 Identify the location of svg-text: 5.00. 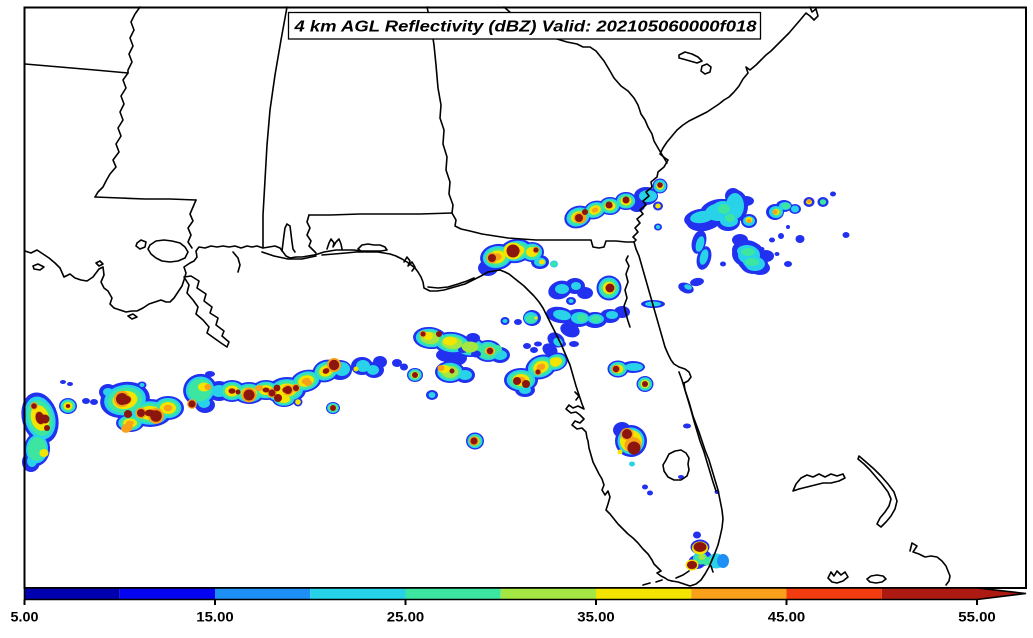
(25, 617).